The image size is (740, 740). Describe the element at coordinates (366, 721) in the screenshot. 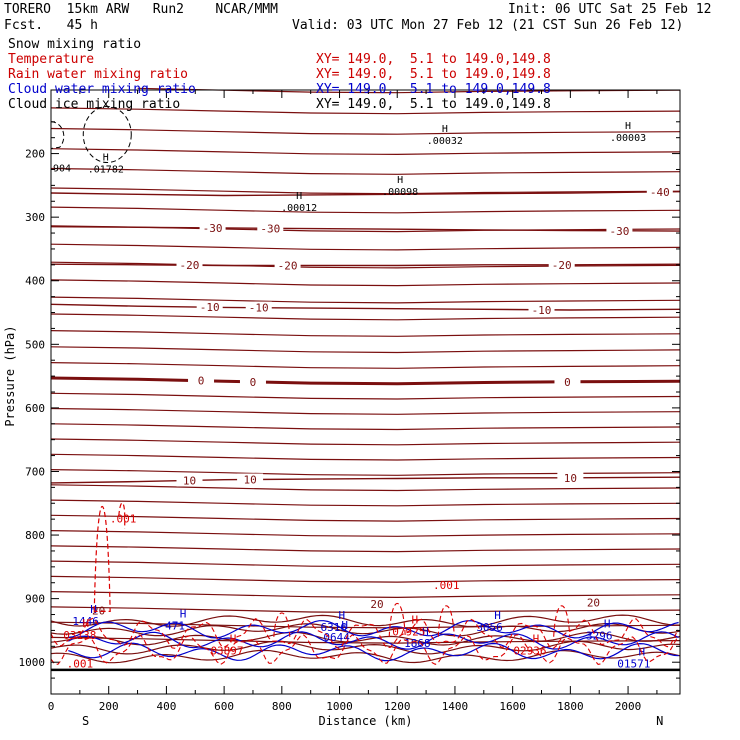

I see `x-axis-label: Distance (km)` at that location.